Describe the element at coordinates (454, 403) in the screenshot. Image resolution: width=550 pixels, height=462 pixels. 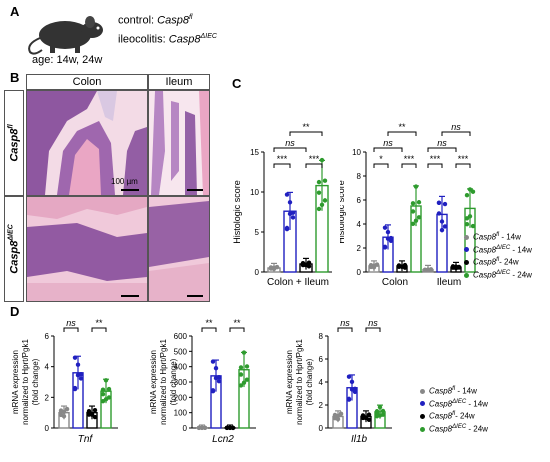
I see `legend-item: Casp8ΔIEC - 14w` at that location.